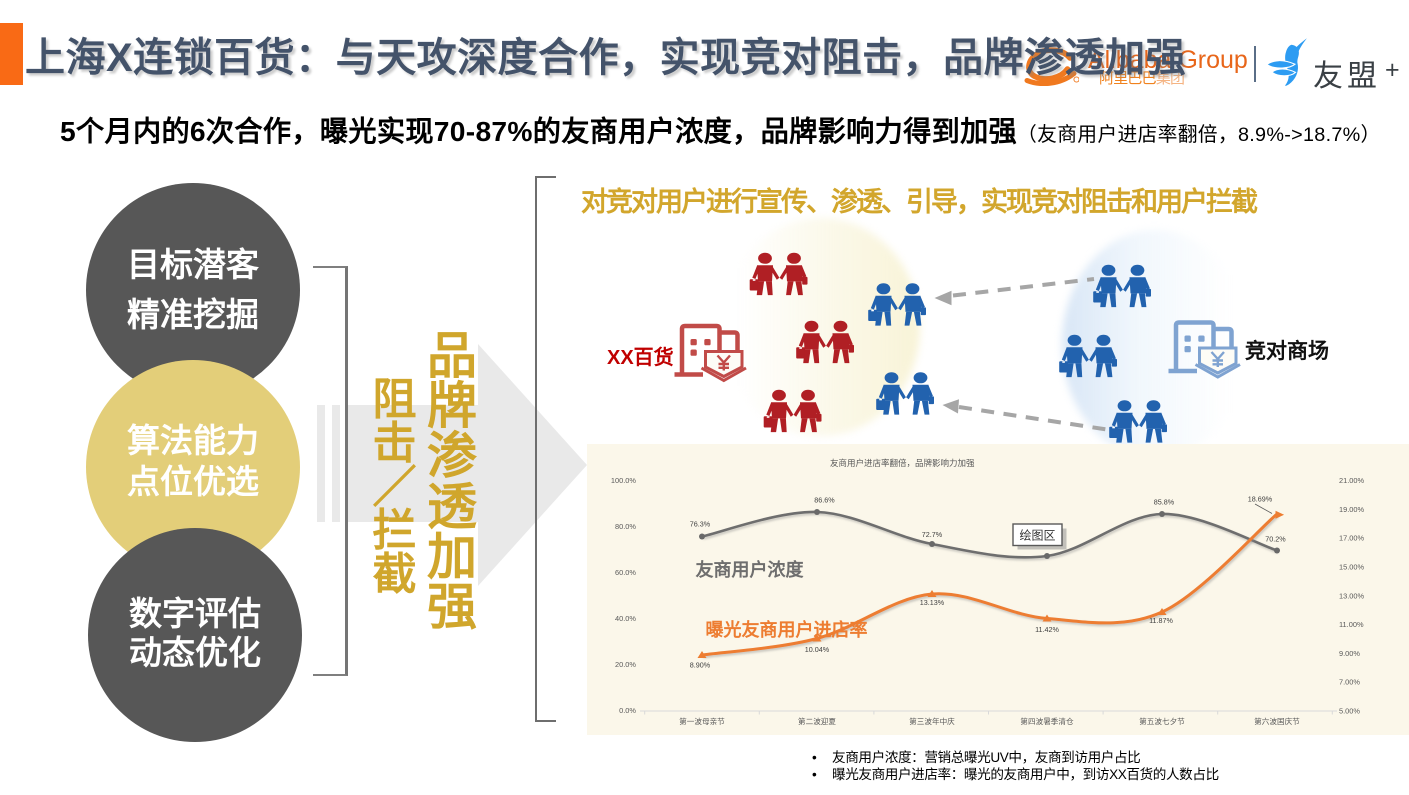  I want to click on svg-text: 绘图区, so click(1037, 535).